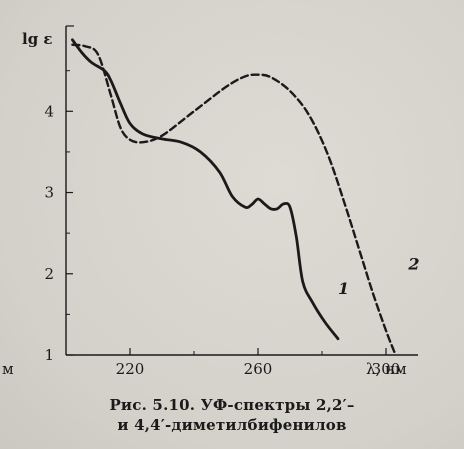  Describe the element at coordinates (49, 274) in the screenshot. I see `y-tick-label: 2` at that location.